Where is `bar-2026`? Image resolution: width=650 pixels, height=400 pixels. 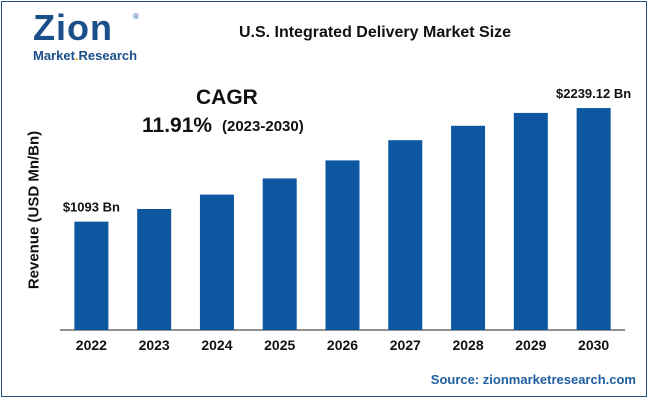 bar-2026 is located at coordinates (342, 245).